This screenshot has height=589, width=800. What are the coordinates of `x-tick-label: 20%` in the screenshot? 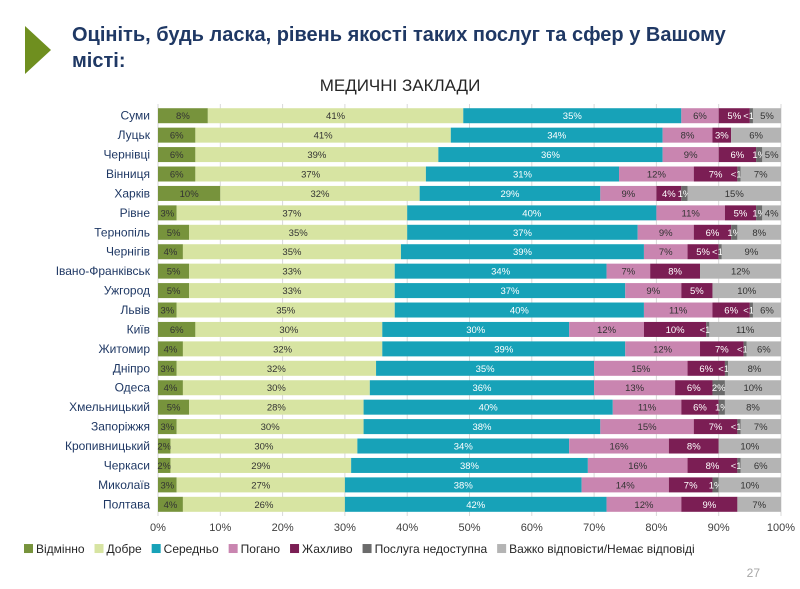 It's located at (283, 528).